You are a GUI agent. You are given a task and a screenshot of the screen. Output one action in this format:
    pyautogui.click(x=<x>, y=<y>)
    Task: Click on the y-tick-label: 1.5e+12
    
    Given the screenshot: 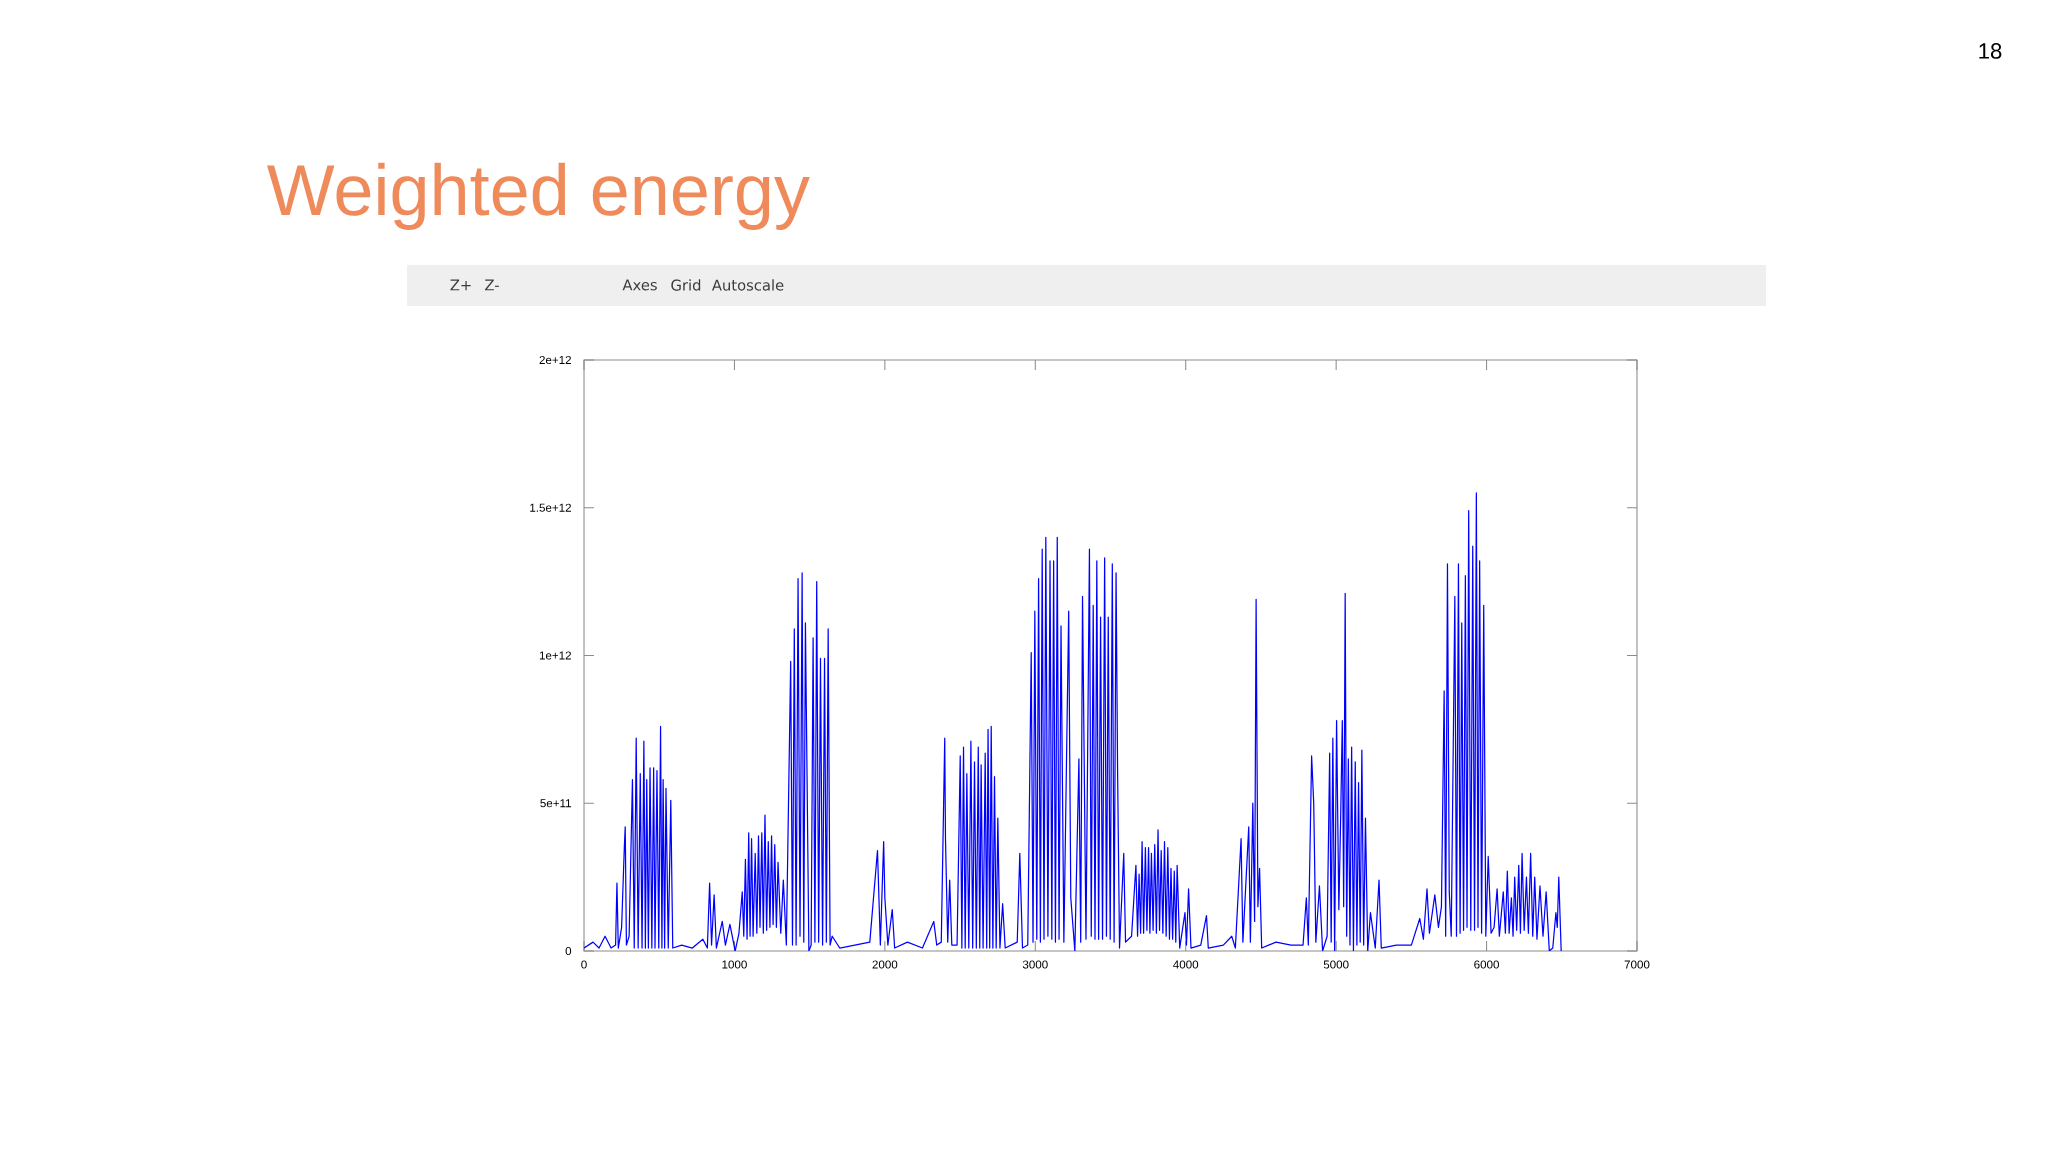 What is the action you would take?
    pyautogui.click(x=550, y=507)
    